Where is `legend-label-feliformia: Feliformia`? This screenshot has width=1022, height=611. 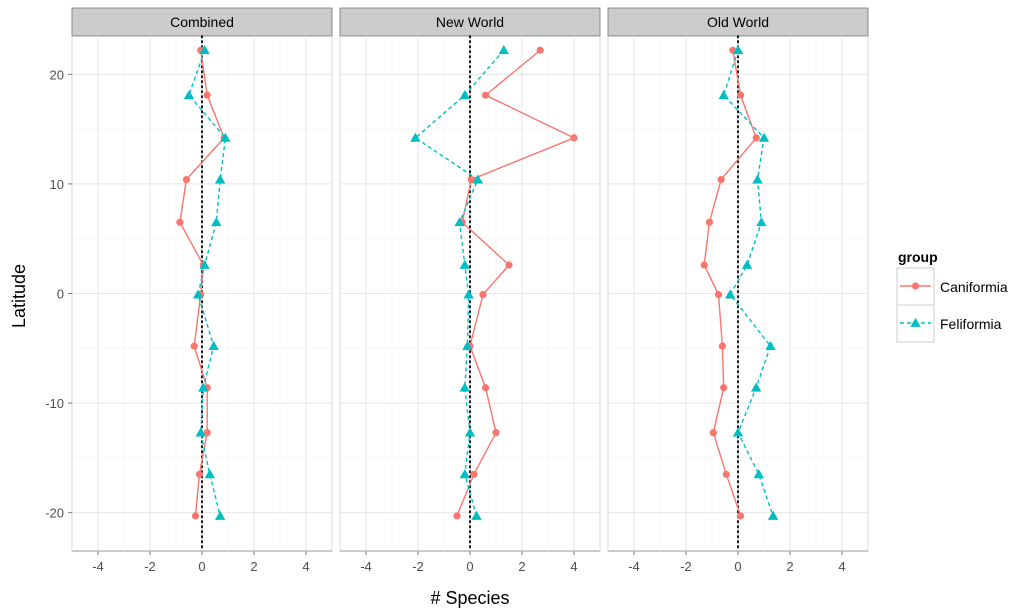 legend-label-feliformia: Feliformia is located at coordinates (971, 324).